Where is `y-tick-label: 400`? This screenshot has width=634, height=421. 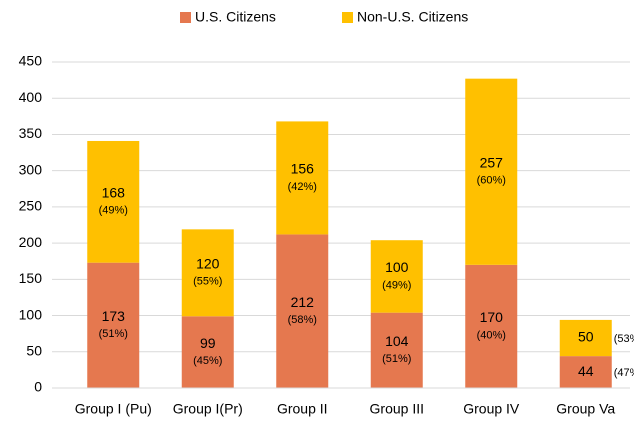
y-tick-label: 400 is located at coordinates (31, 97).